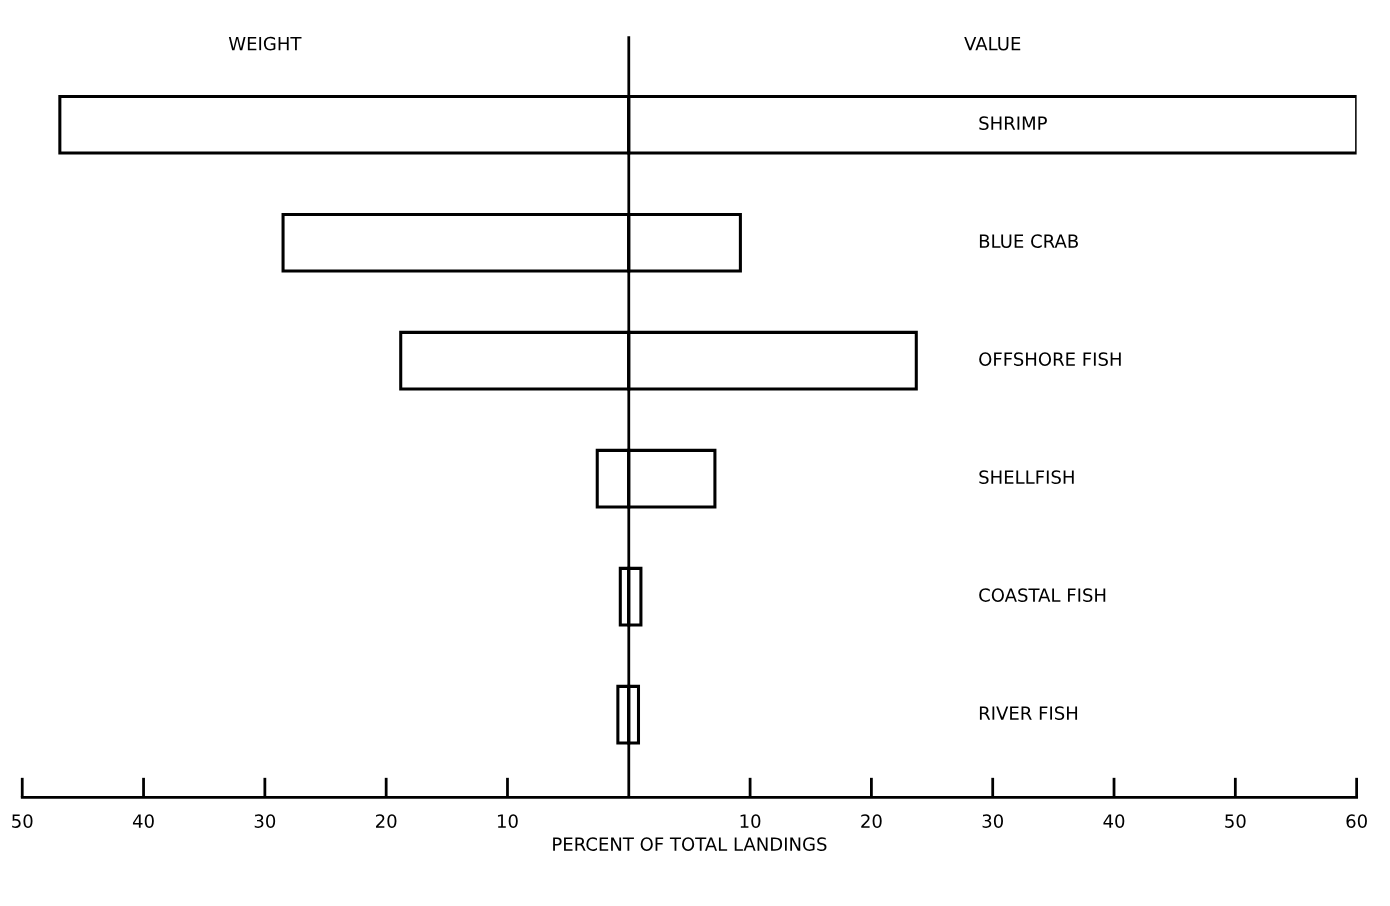  I want to click on x-axis-title: PERCENT OF TOTAL LANDINGS, so click(690, 844).